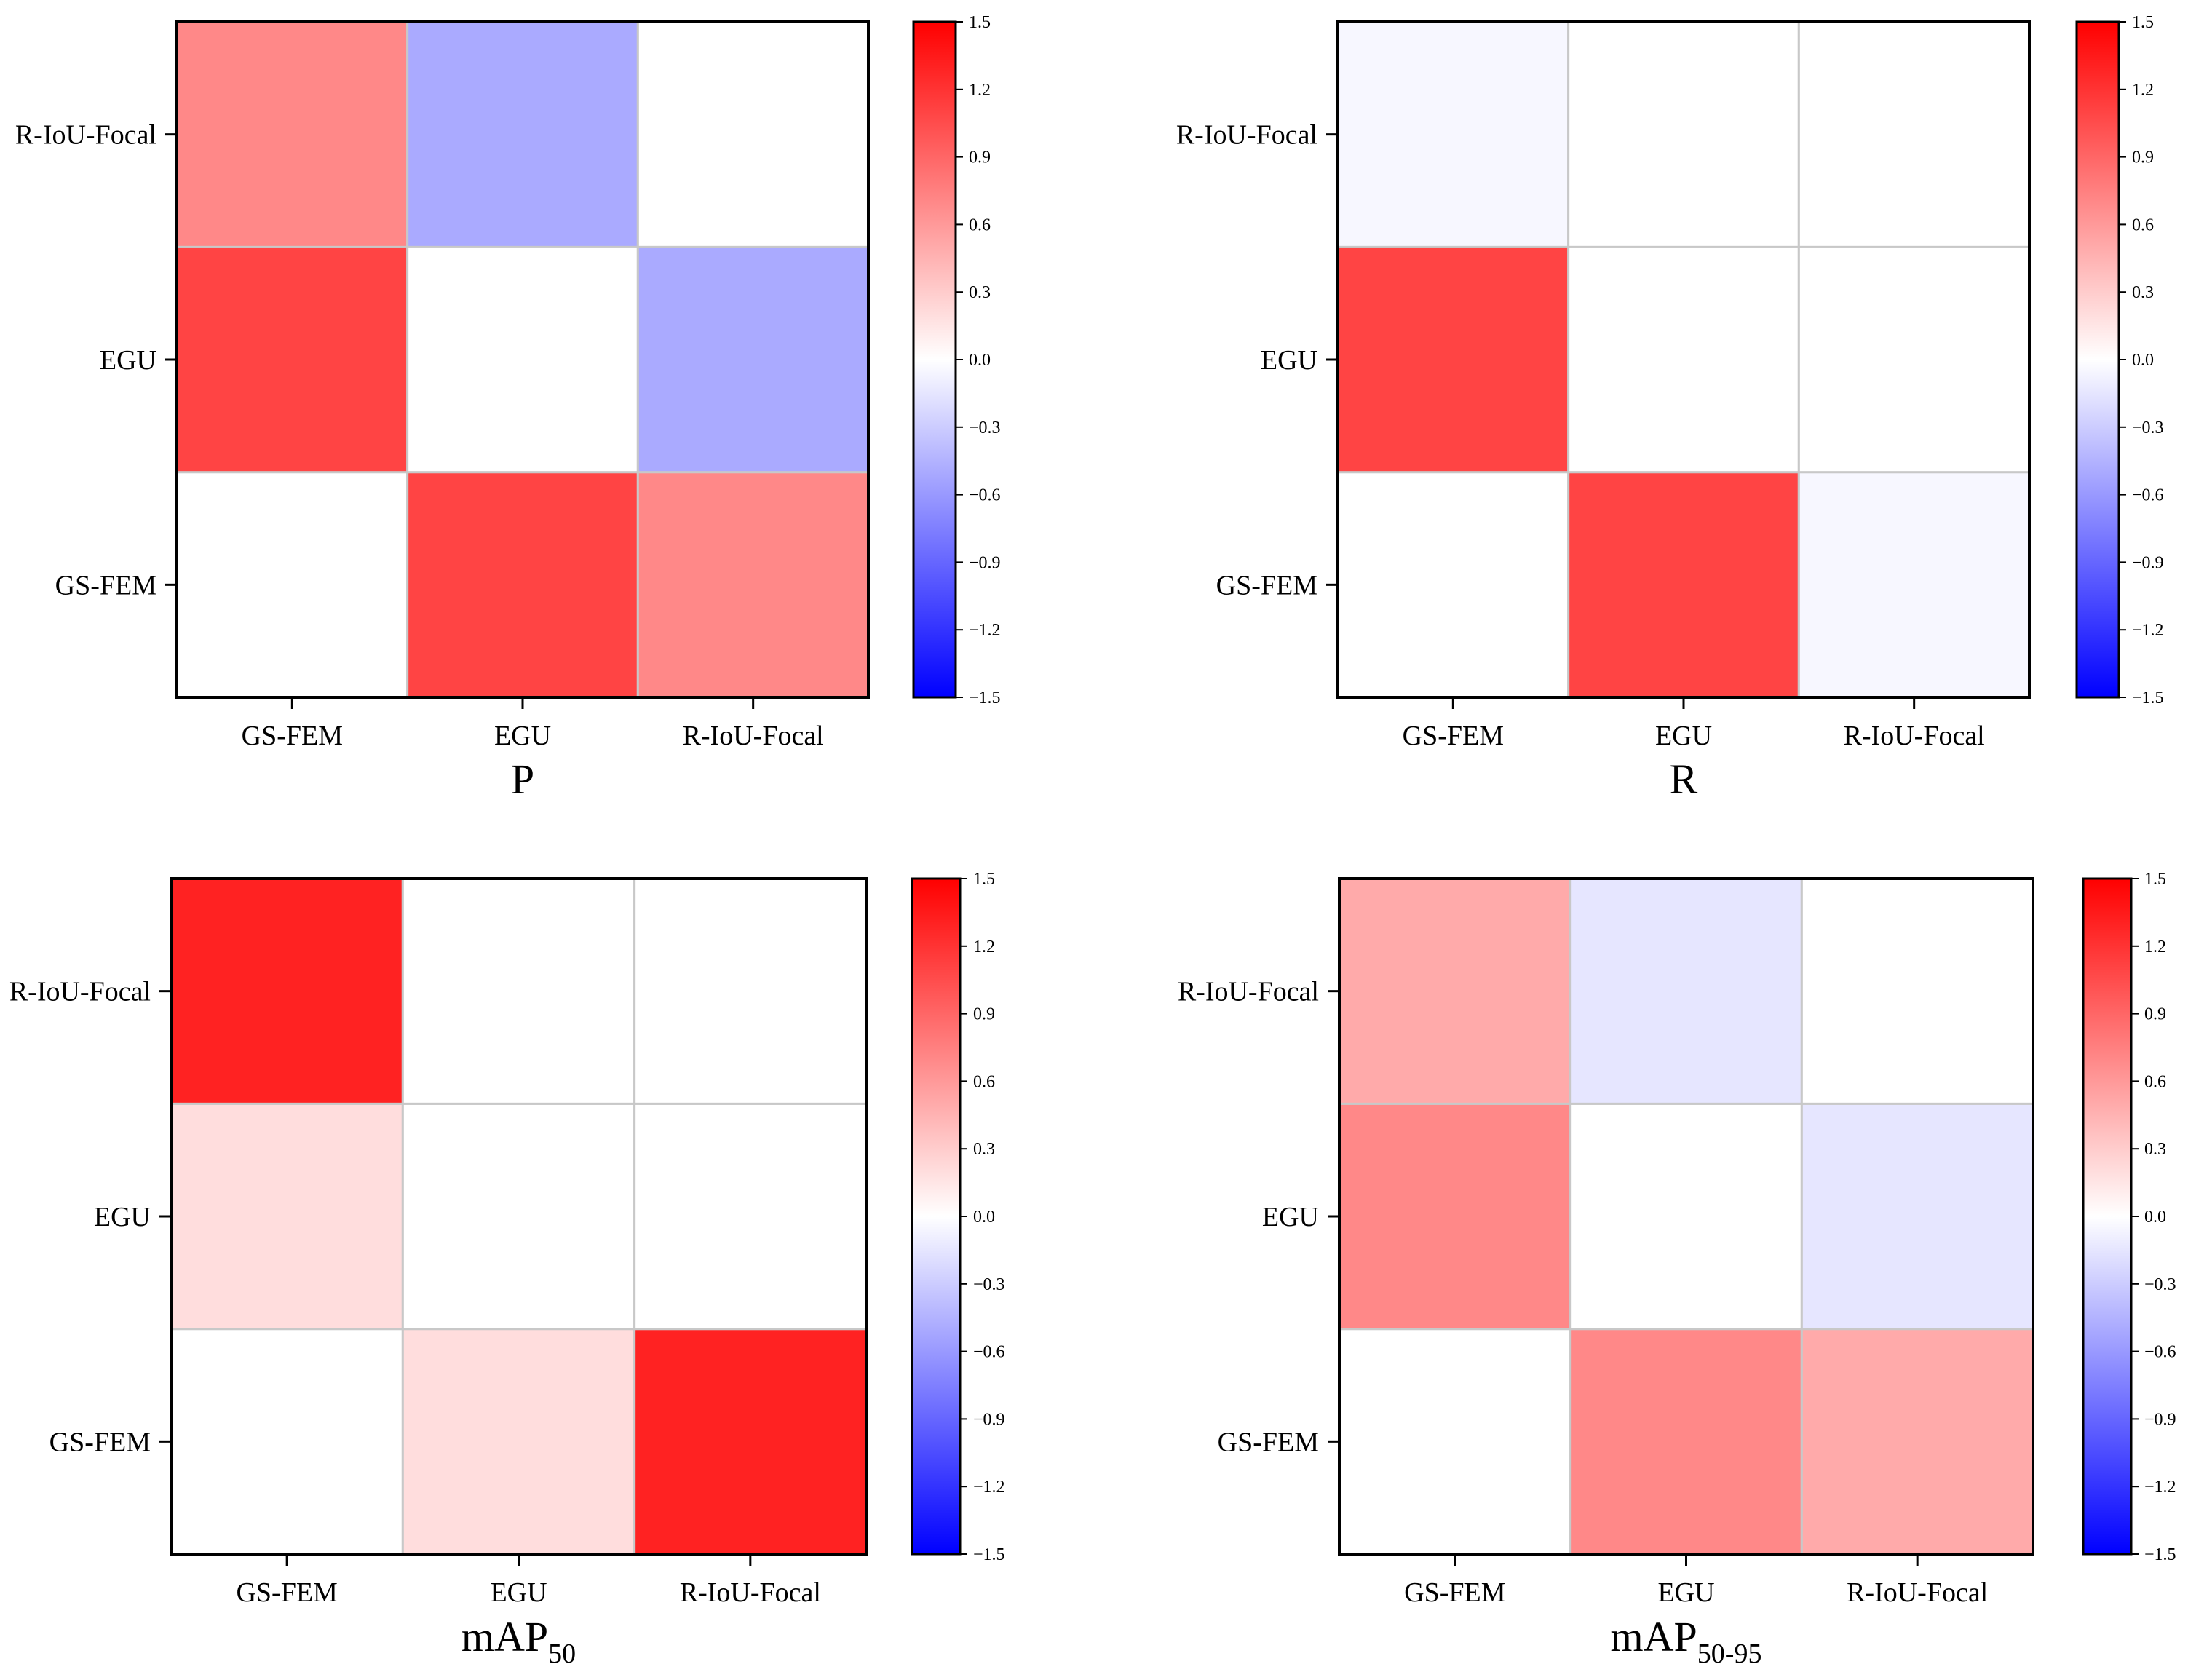 The image size is (2188, 1680). What do you see at coordinates (518, 1641) in the screenshot?
I see `panel-title: mAP50` at bounding box center [518, 1641].